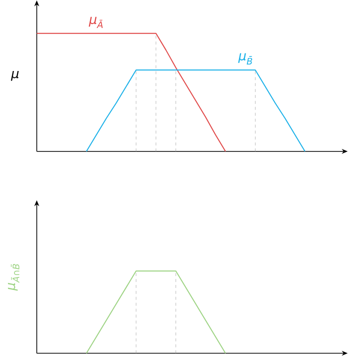 Image resolution: width=357 pixels, height=359 pixels. Describe the element at coordinates (95, 22) in the screenshot. I see `series-label: μ$_{Ā}$` at that location.